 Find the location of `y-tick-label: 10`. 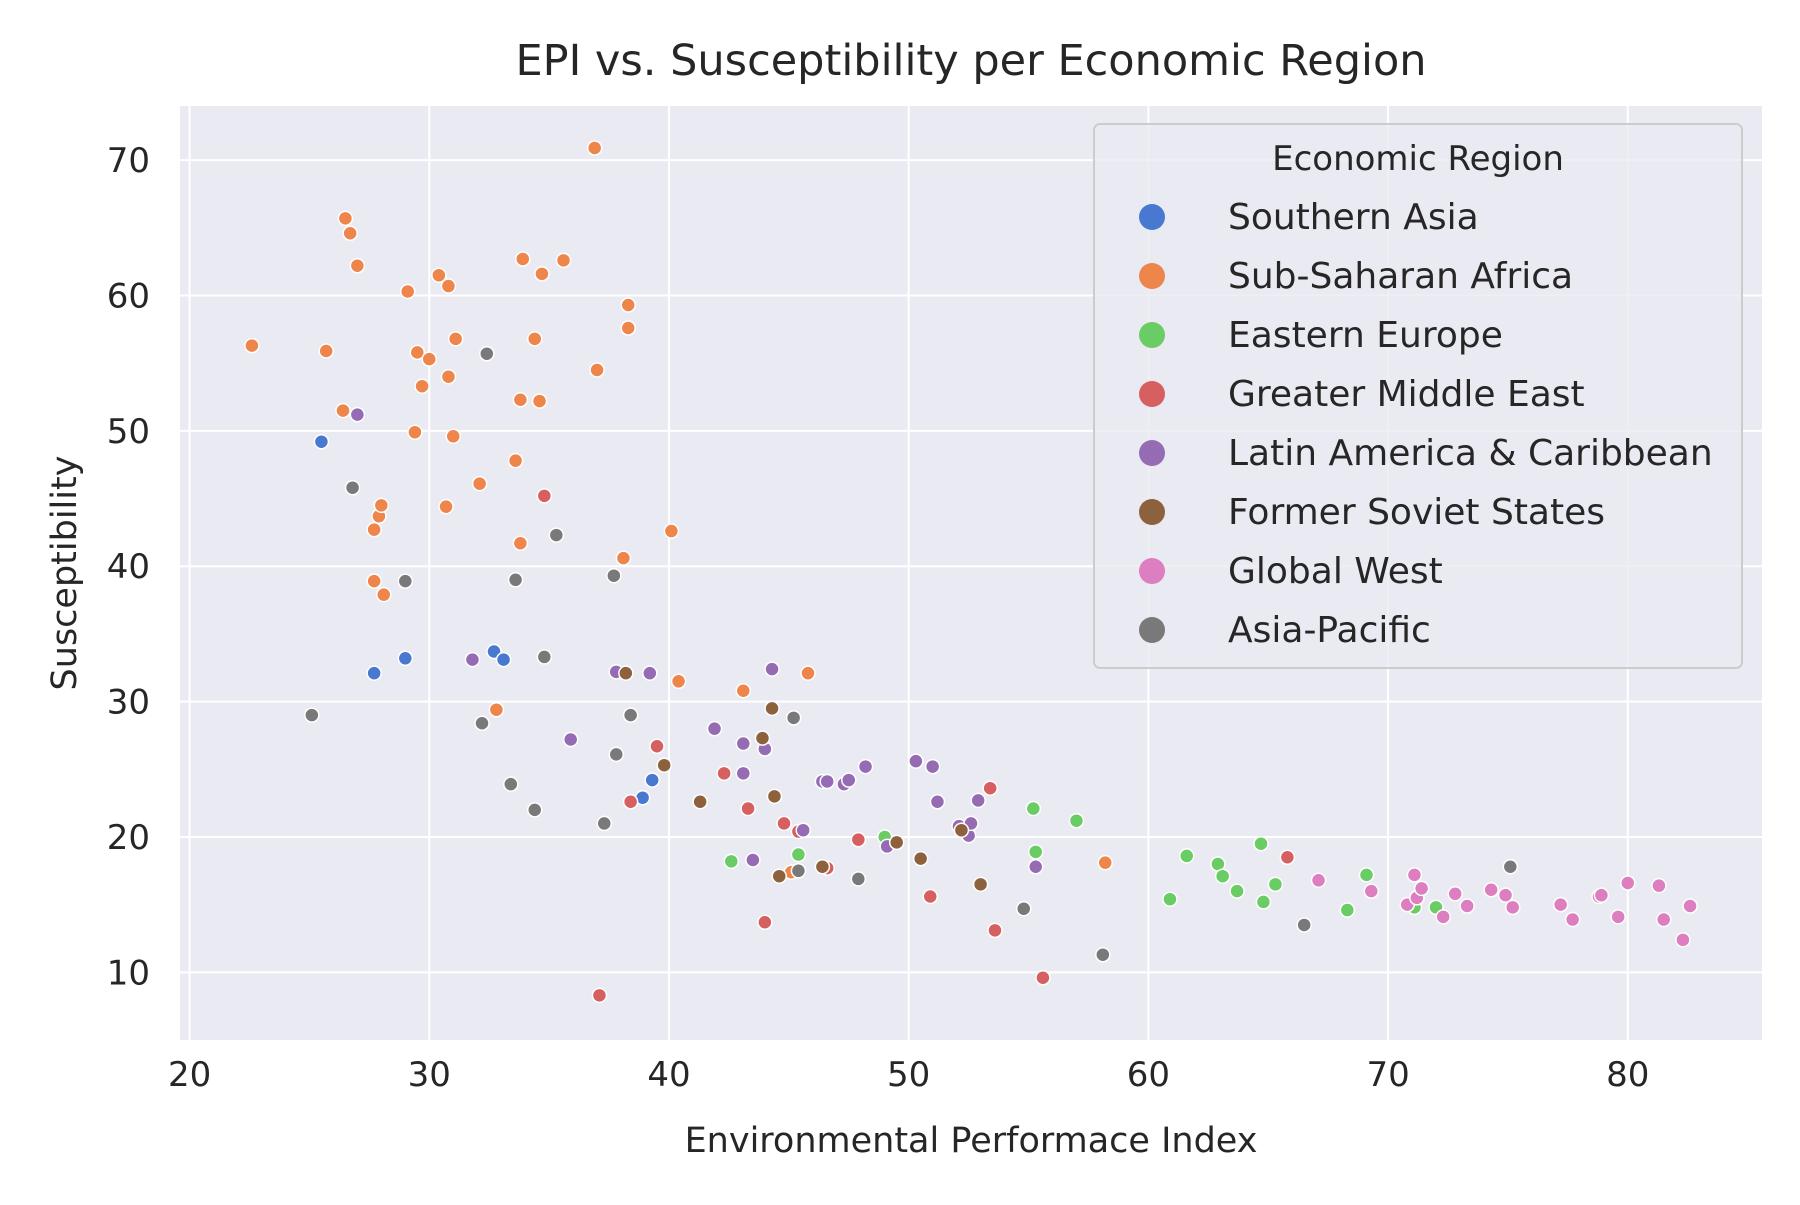

y-tick-label: 10 is located at coordinates (128, 973).